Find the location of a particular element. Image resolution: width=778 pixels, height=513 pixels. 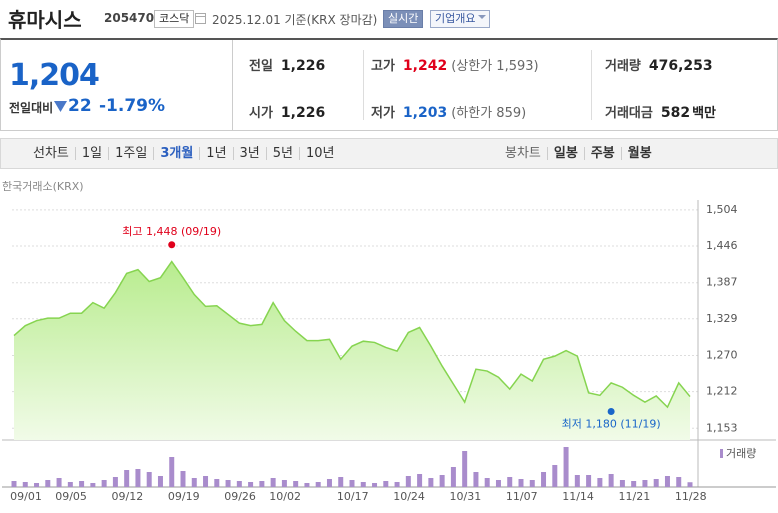

divider is located at coordinates (232, 85).